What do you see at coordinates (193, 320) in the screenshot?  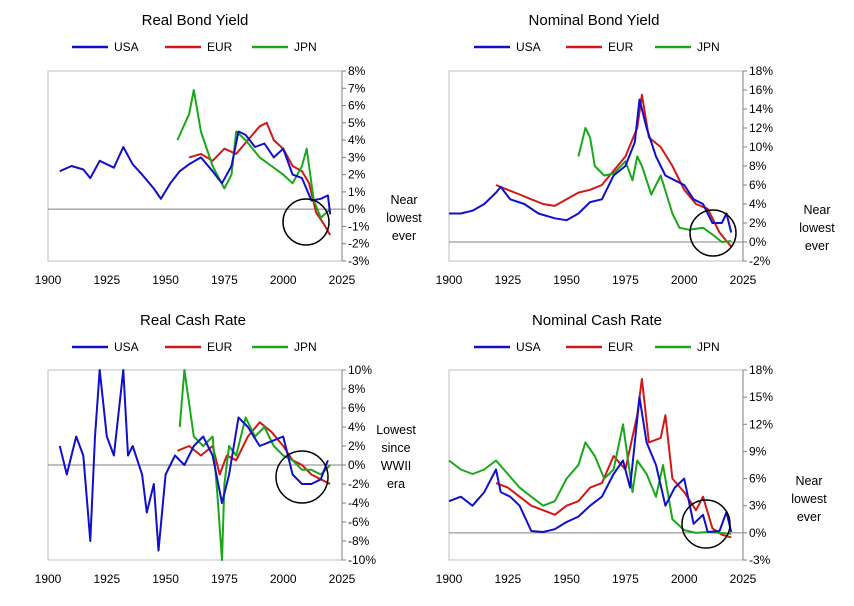 I see `chart-title: Real Cash Rate` at bounding box center [193, 320].